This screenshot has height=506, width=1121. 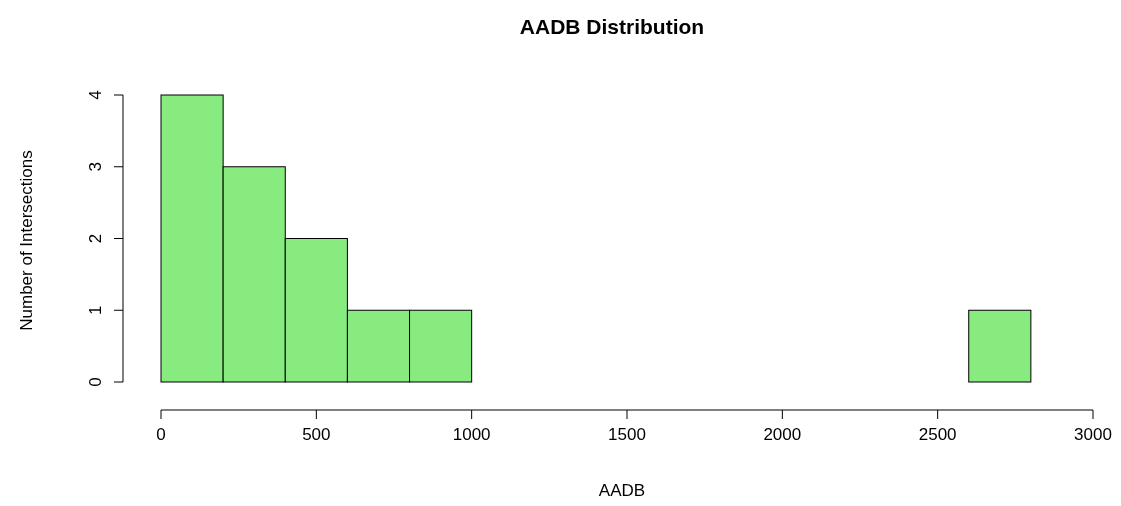 What do you see at coordinates (95, 382) in the screenshot?
I see `y-tick-label: 0` at bounding box center [95, 382].